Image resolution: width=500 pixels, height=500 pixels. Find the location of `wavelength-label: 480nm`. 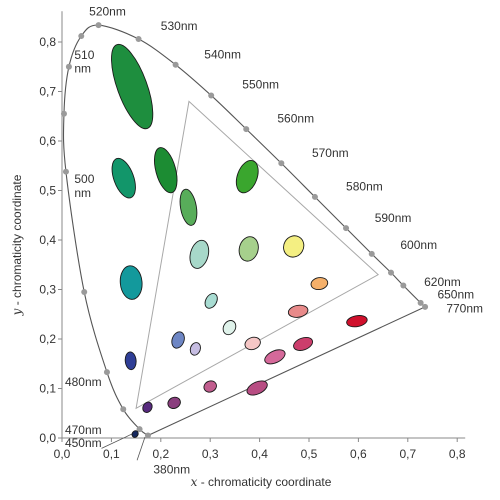

wavelength-label: 480nm is located at coordinates (83, 382).